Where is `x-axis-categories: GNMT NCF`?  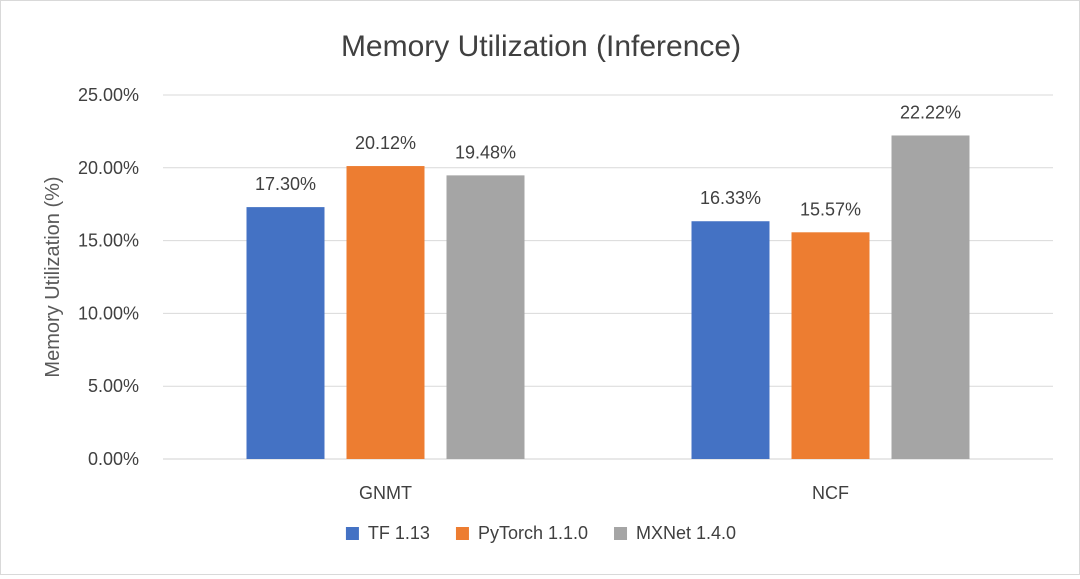 x-axis-categories: GNMT NCF is located at coordinates (604, 493).